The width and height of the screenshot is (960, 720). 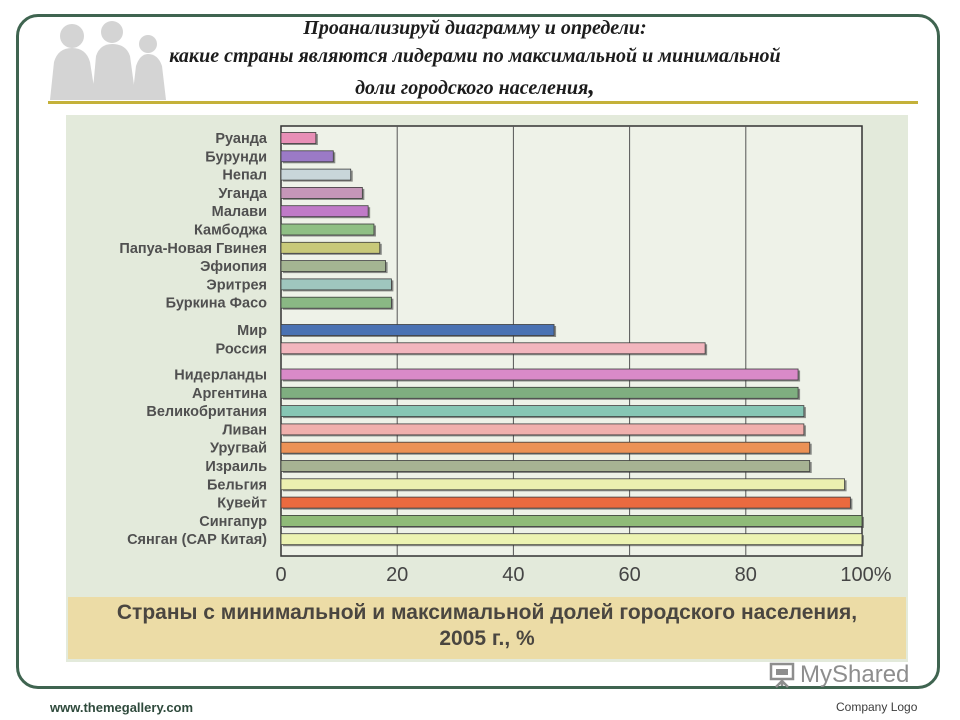 I want to click on y-category-label: Уганда, so click(x=243, y=194).